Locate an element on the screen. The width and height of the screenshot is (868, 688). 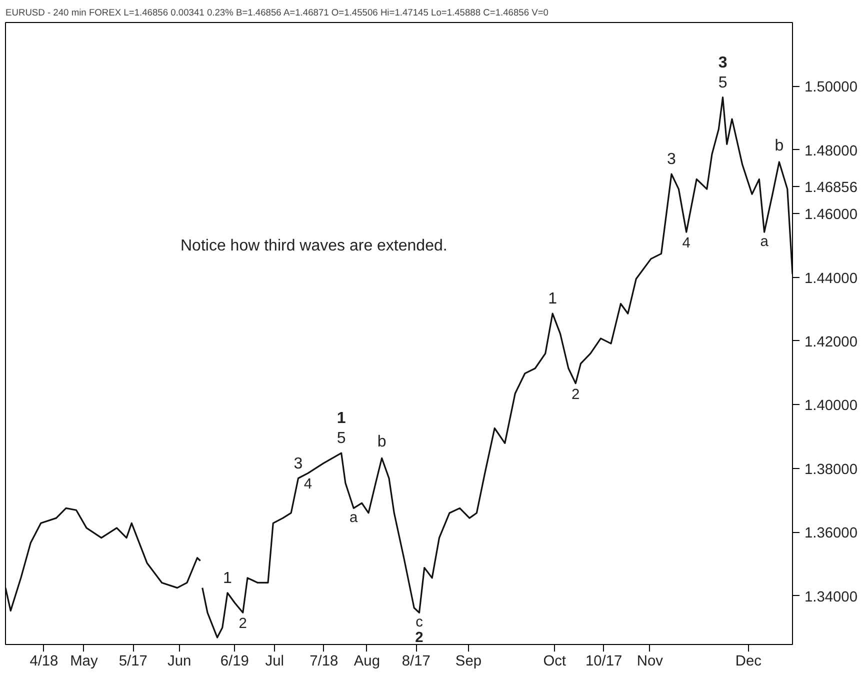
y-tick-label: 1.38000 is located at coordinates (831, 470).